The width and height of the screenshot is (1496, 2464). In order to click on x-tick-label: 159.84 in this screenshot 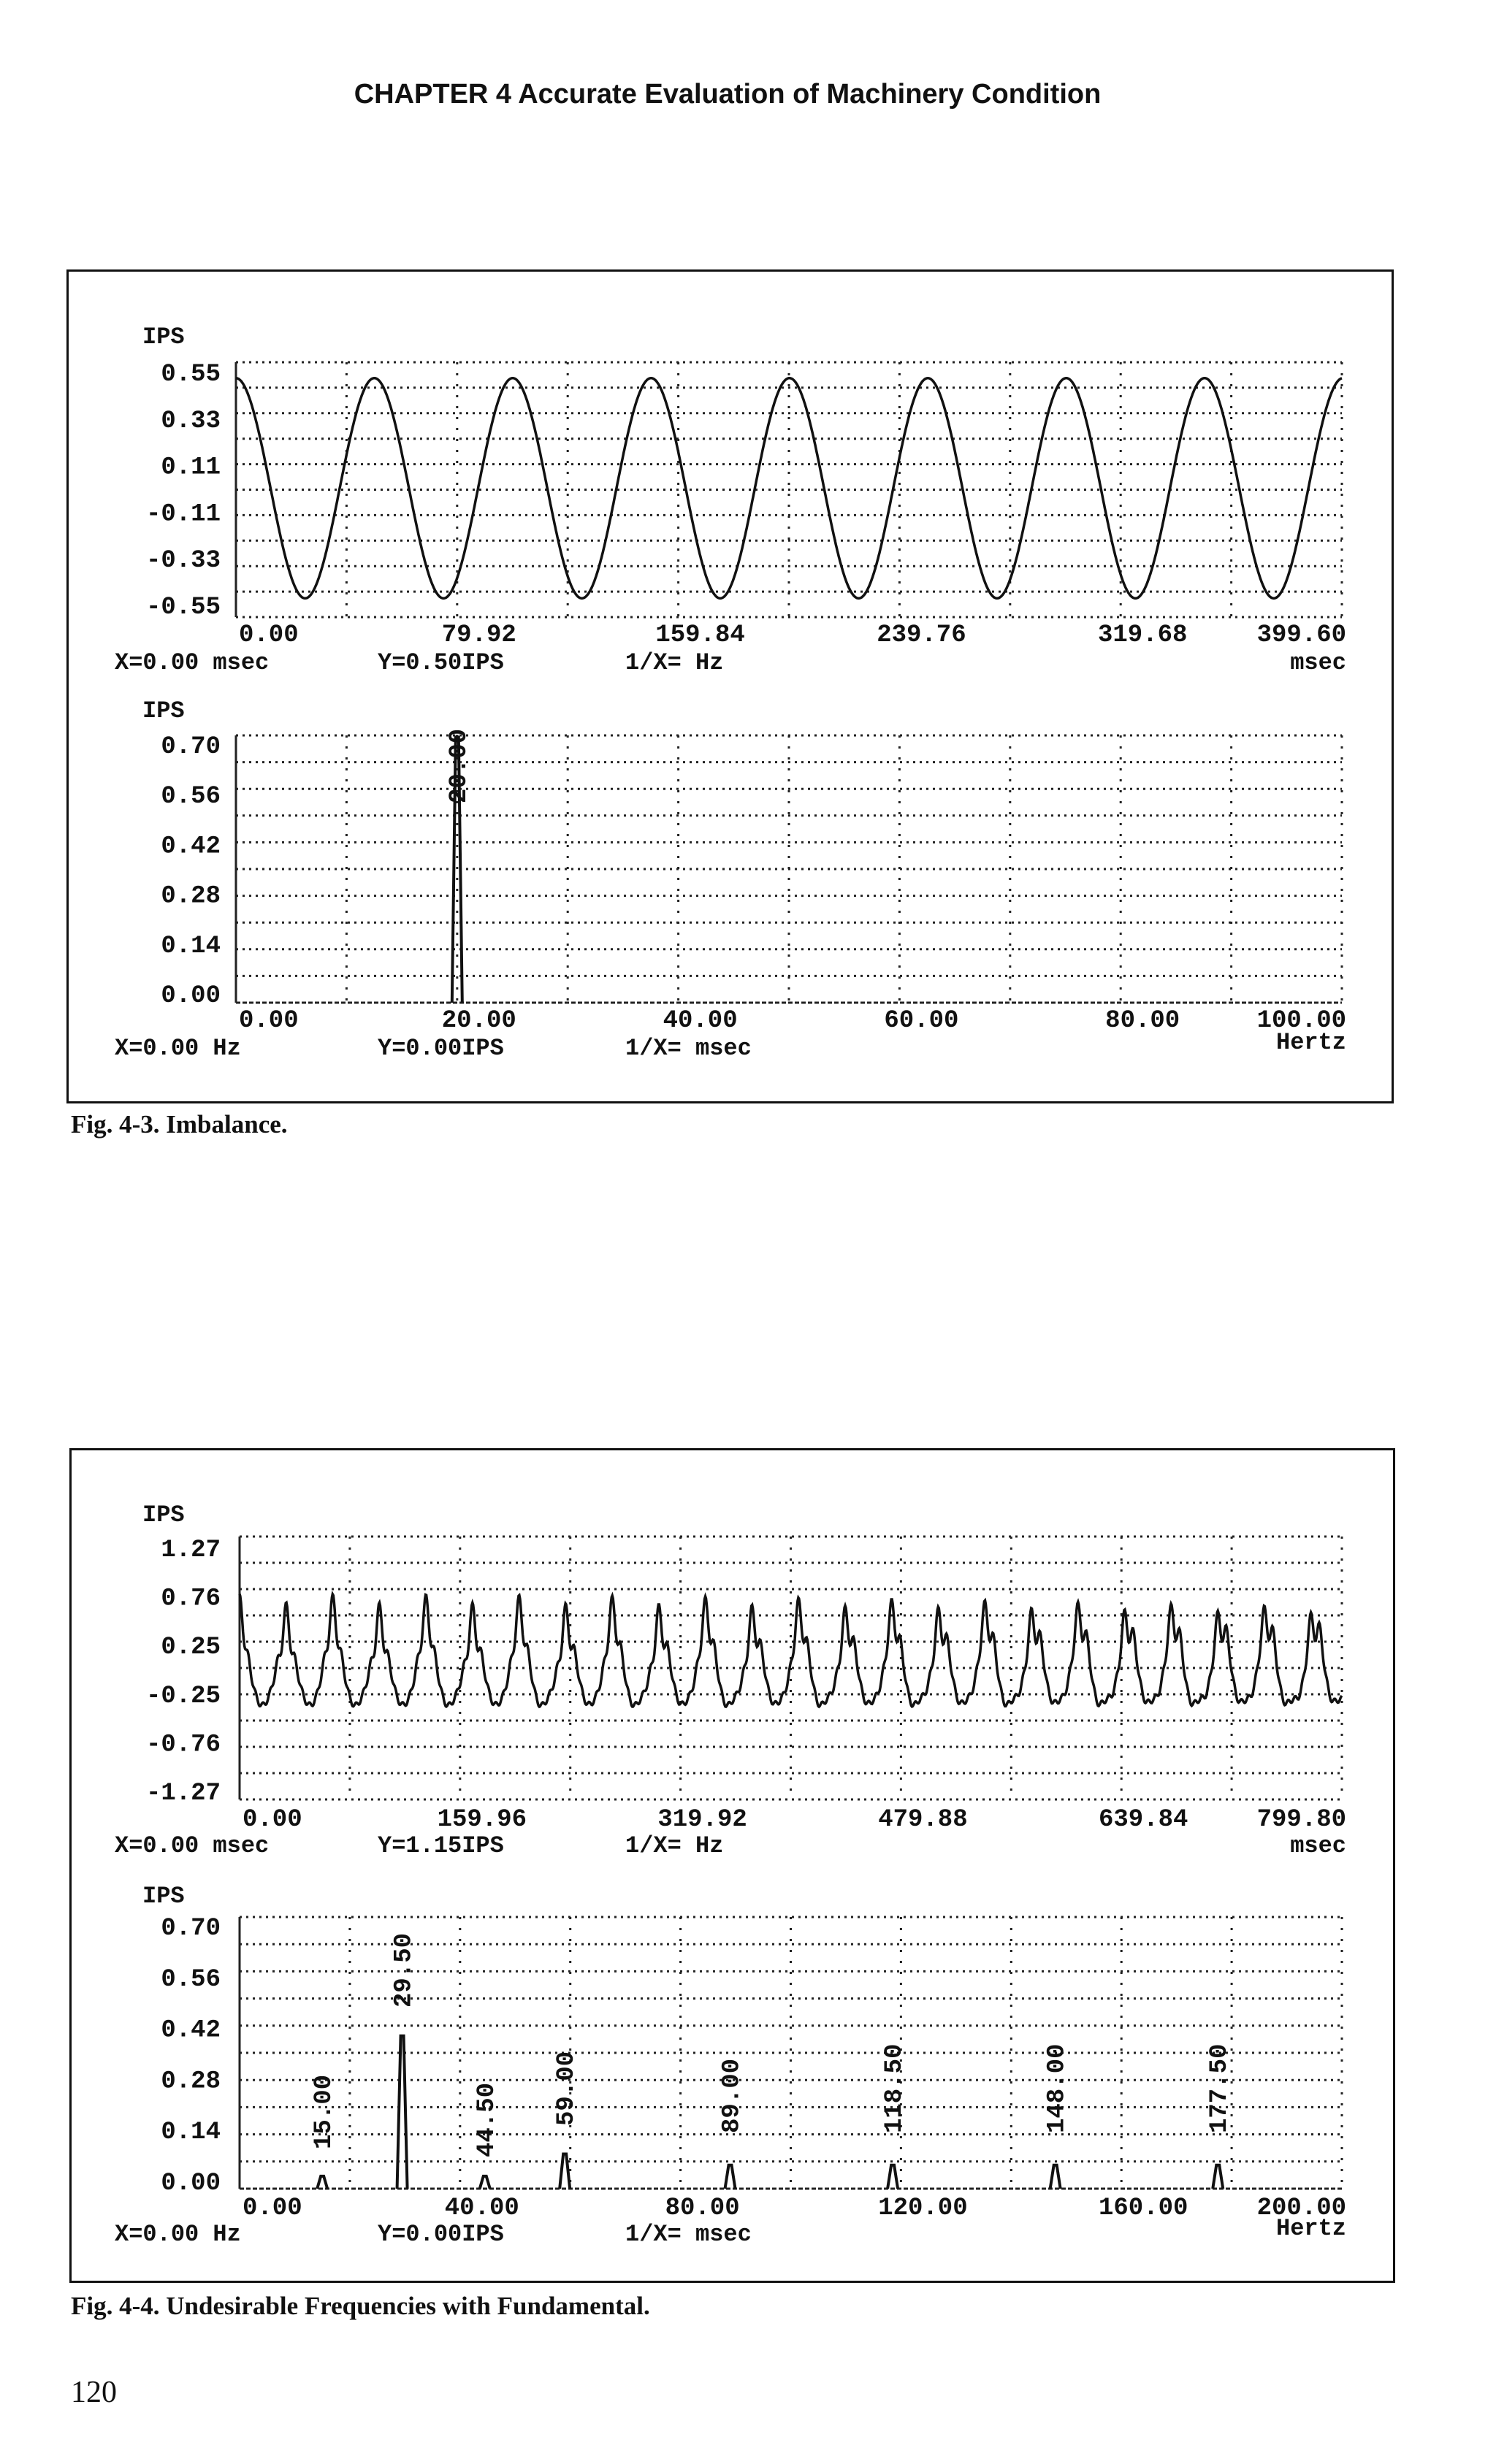, I will do `click(699, 635)`.